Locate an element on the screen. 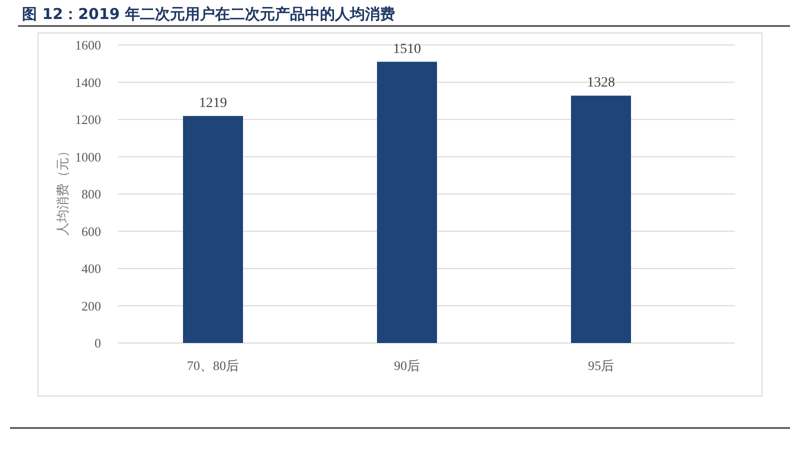  x-tick-label: 70、80后 is located at coordinates (213, 365).